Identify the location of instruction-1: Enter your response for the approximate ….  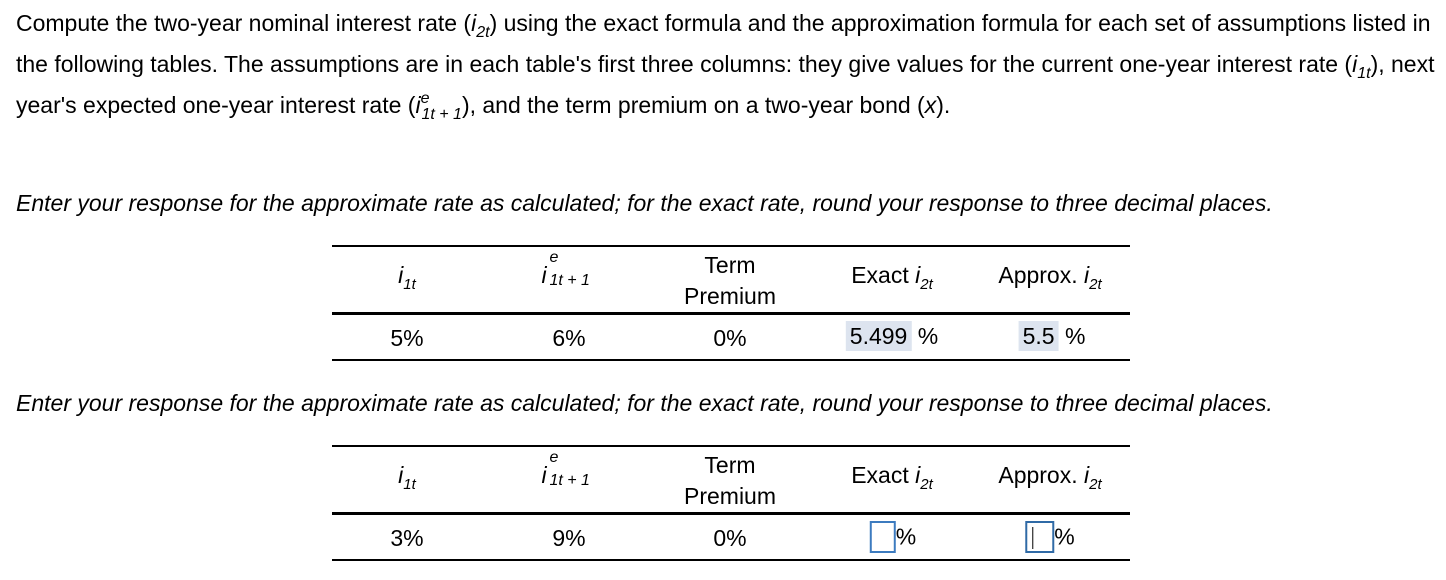
(644, 203).